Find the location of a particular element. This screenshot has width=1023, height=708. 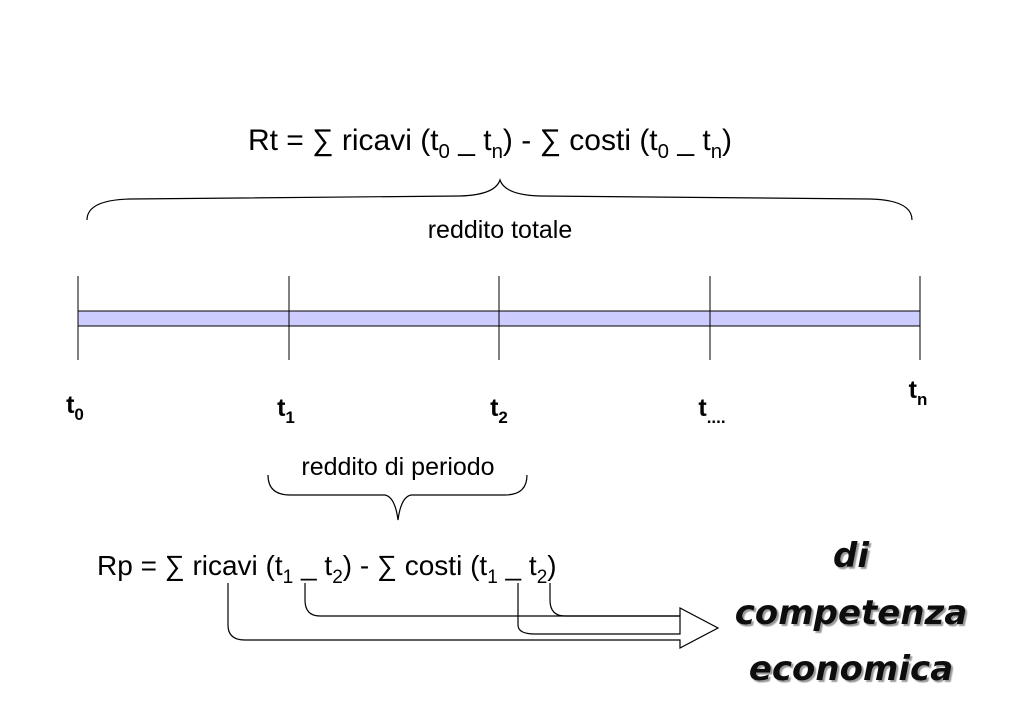

arrows is located at coordinates (473, 616).